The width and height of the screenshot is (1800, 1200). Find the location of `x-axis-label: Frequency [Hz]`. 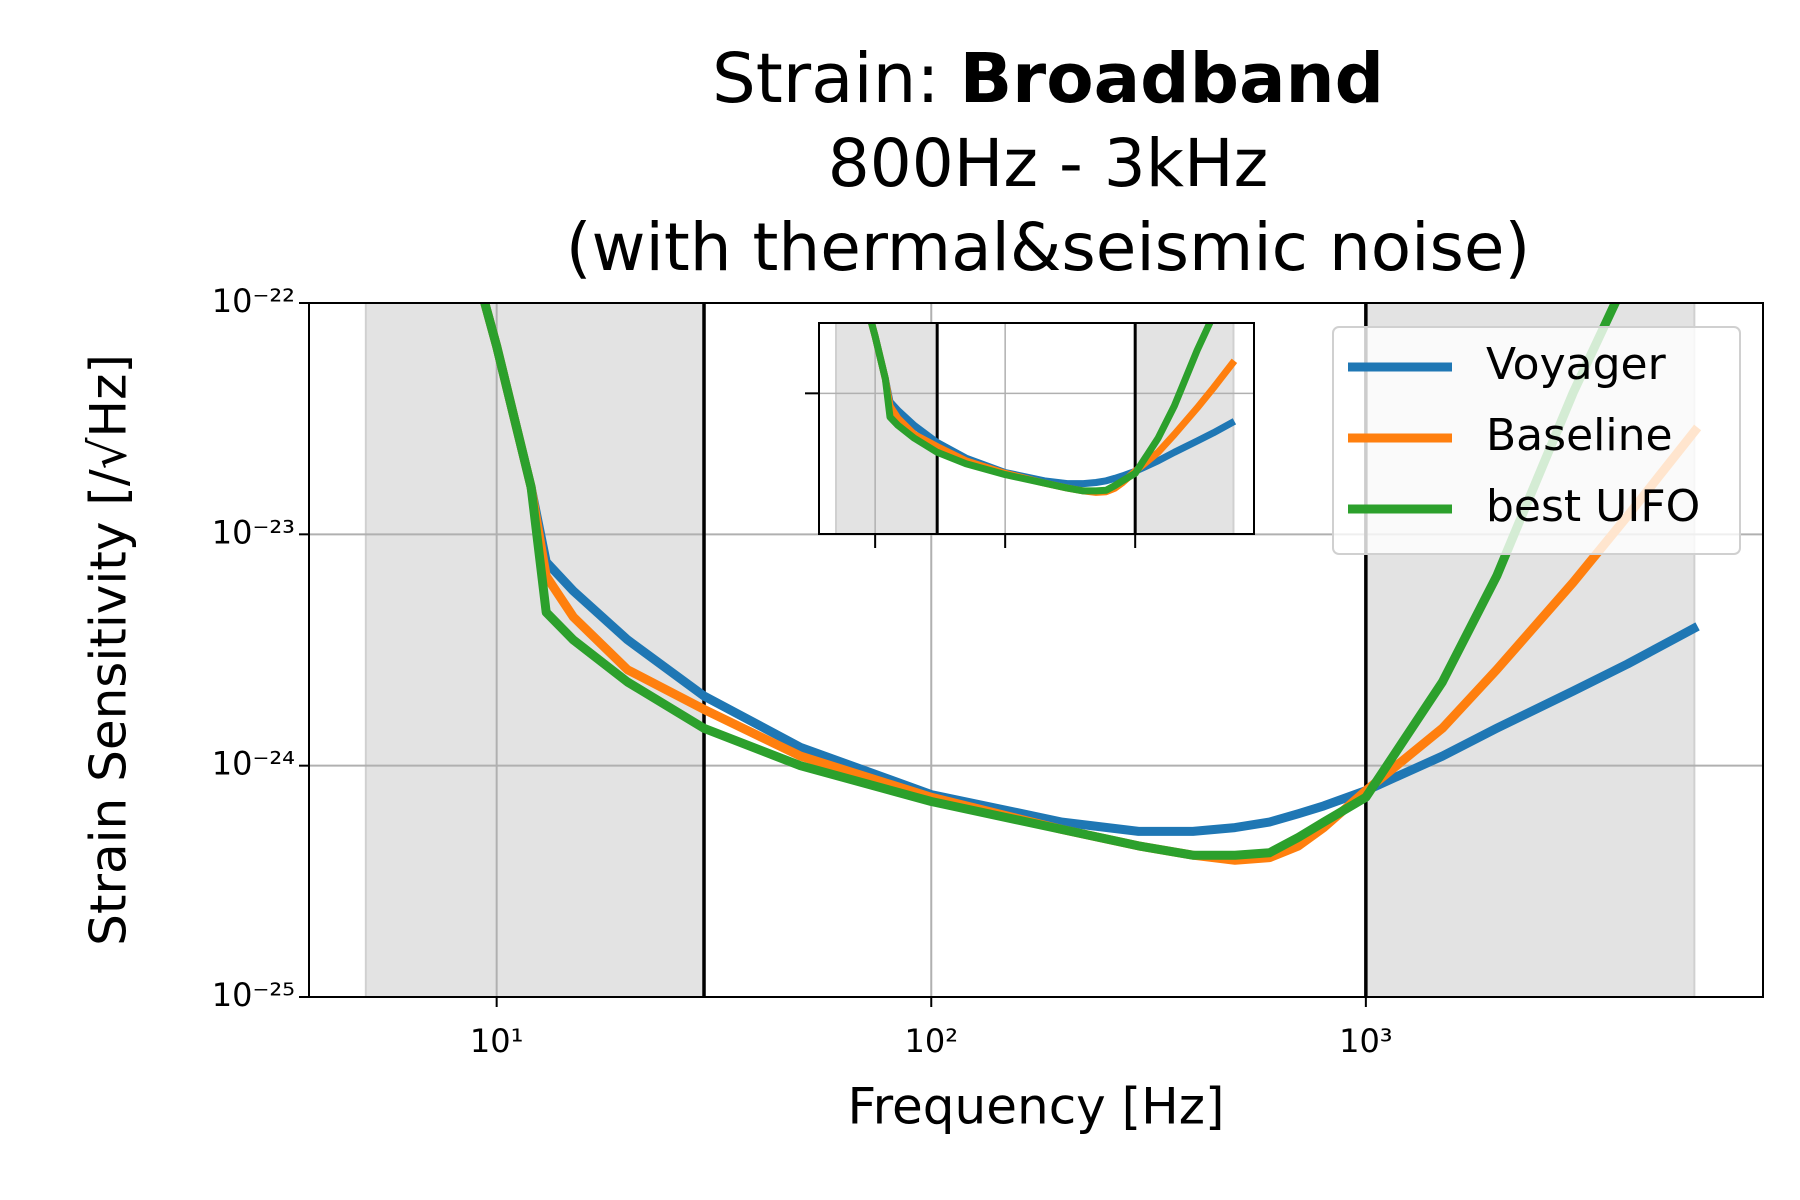

x-axis-label: Frequency [Hz] is located at coordinates (1035, 1107).